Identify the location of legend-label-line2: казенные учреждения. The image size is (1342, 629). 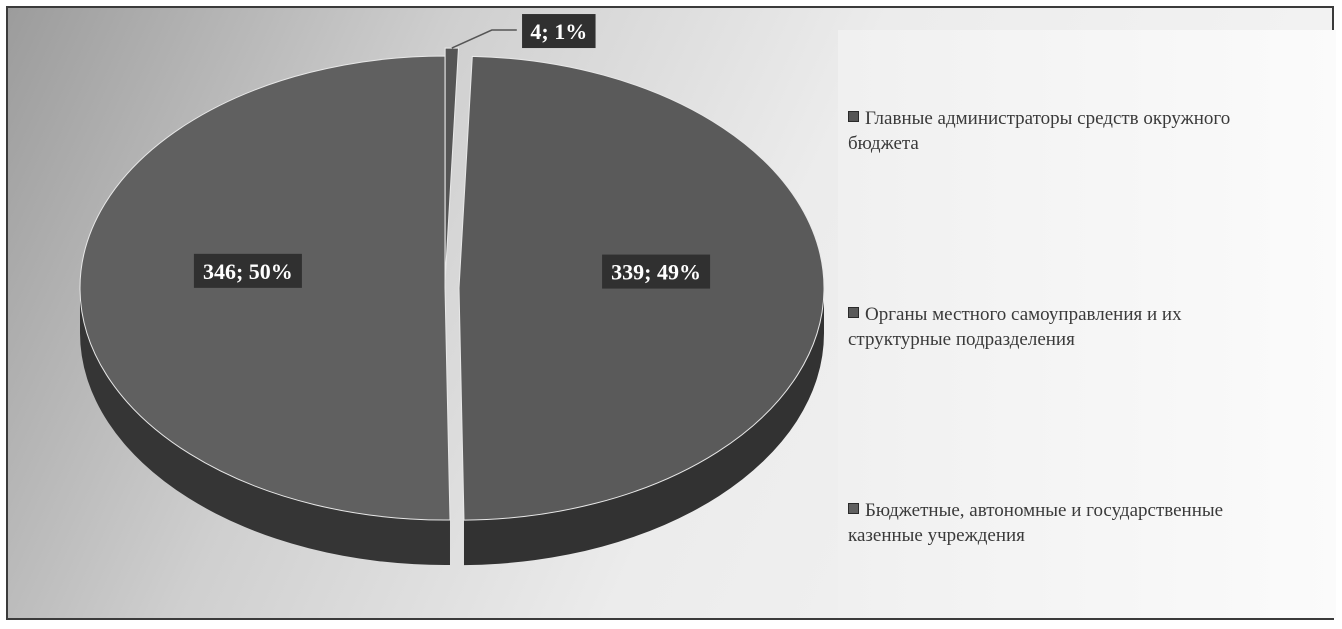
(936, 535).